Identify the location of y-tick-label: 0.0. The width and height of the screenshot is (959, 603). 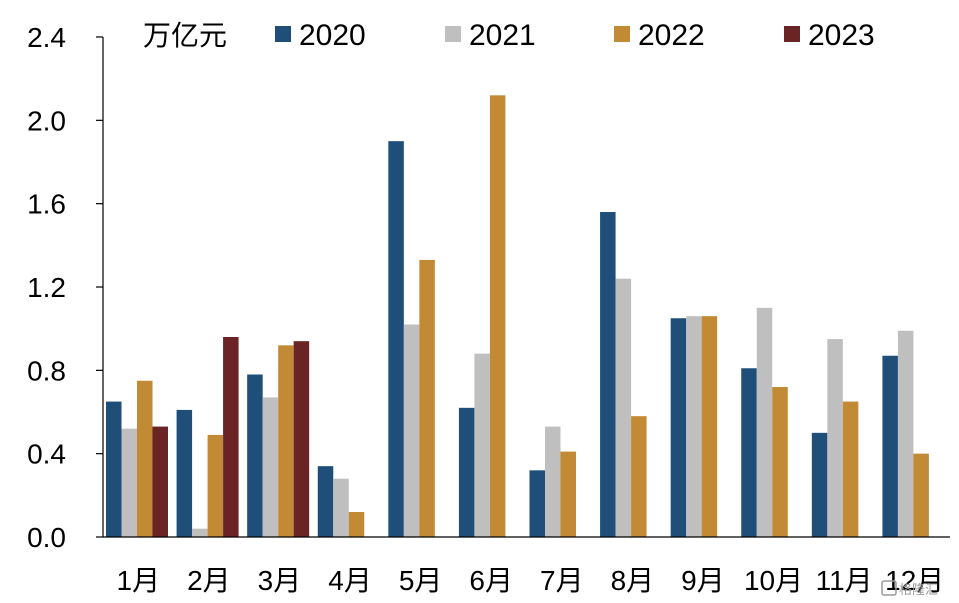
(46, 537).